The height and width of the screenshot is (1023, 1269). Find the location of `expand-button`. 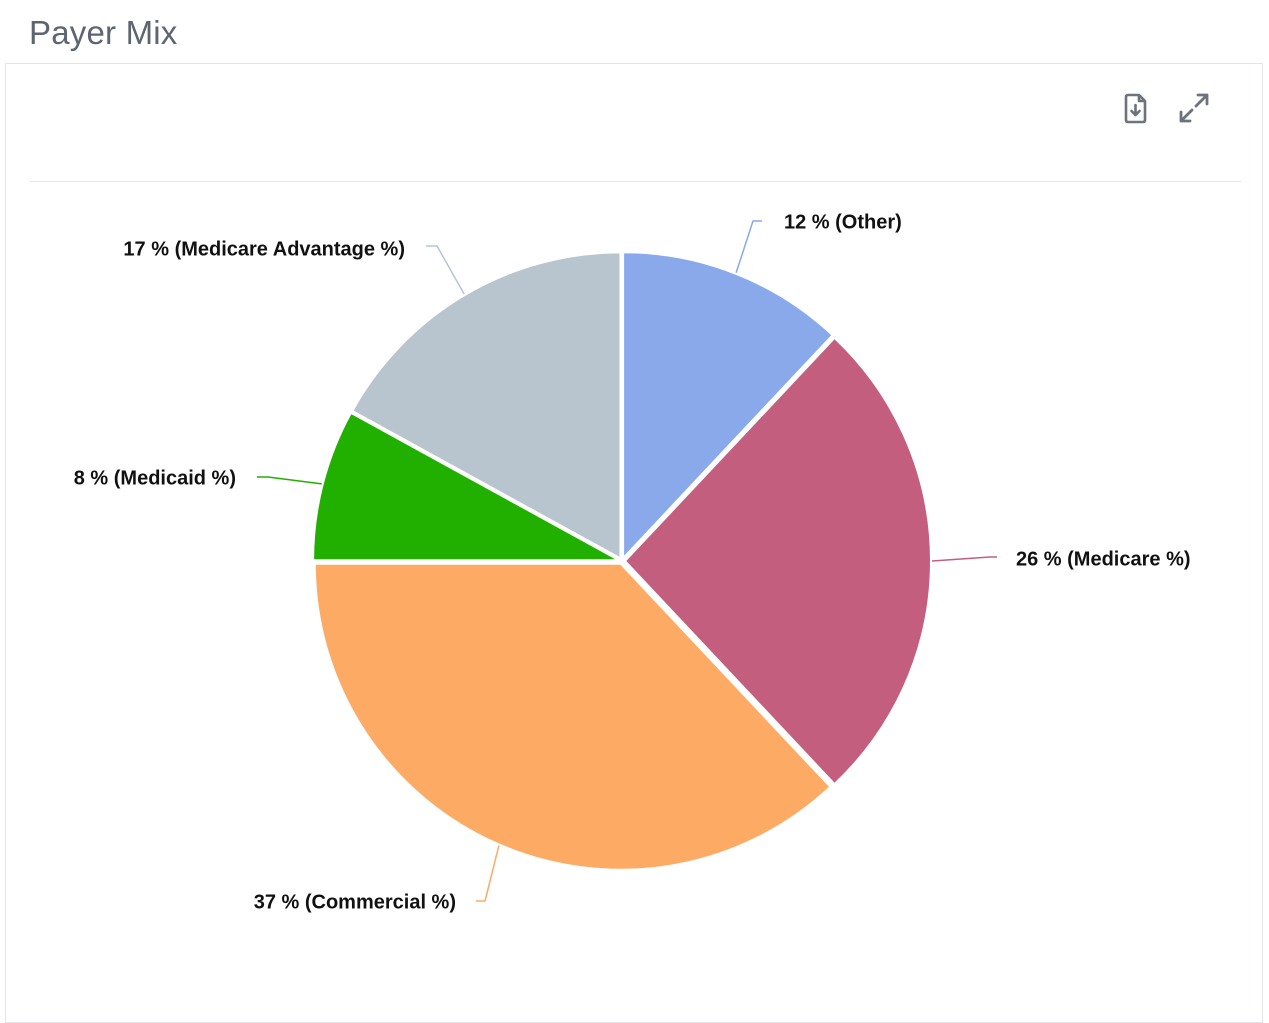

expand-button is located at coordinates (1194, 108).